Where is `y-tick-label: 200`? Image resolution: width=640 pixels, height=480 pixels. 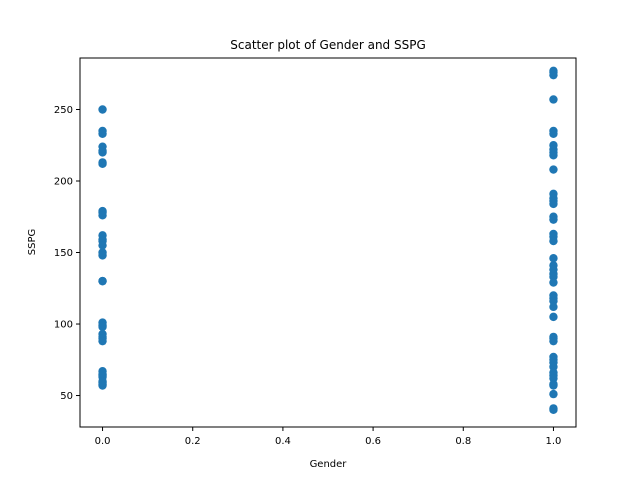
y-tick-label: 200 is located at coordinates (63, 182).